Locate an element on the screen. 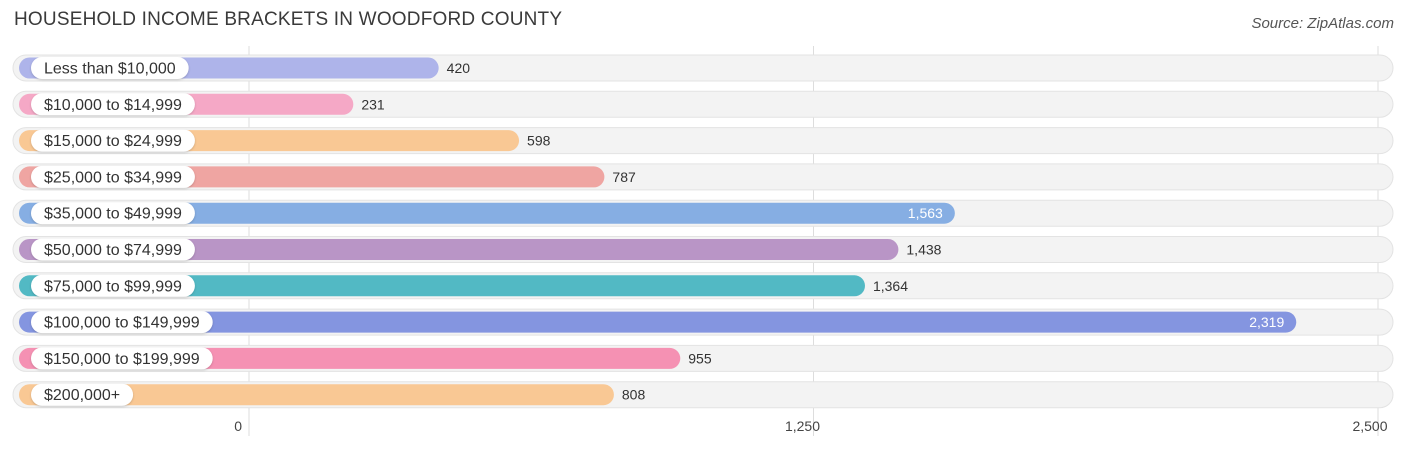  value-label: 808 is located at coordinates (634, 395).